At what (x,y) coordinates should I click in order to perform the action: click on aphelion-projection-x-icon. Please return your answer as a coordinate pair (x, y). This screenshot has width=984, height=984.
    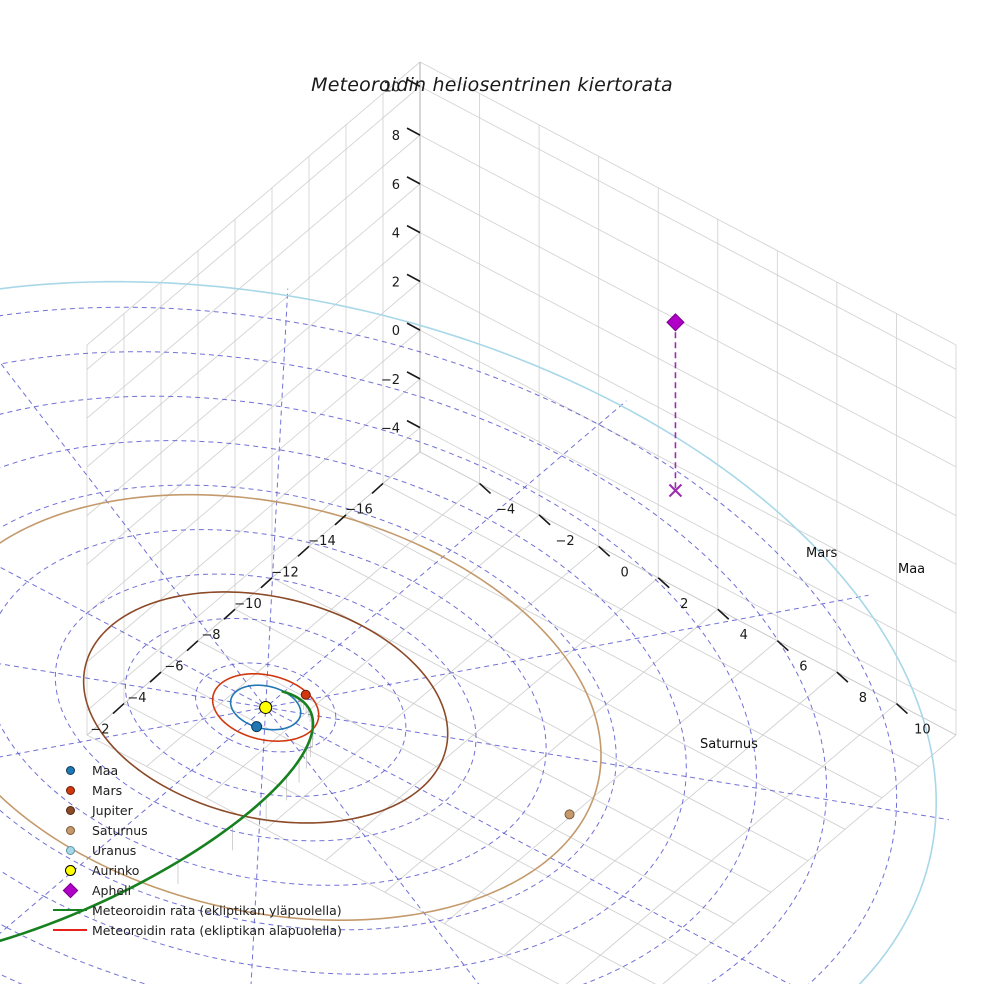
    Looking at the image, I should click on (675, 490).